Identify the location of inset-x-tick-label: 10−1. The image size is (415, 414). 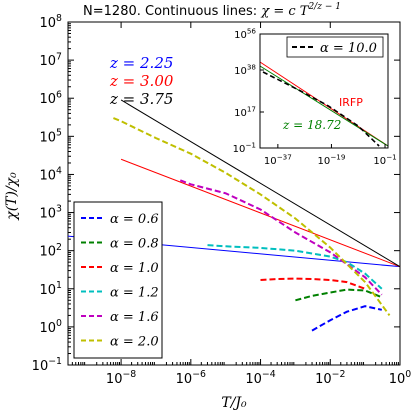
(384, 160).